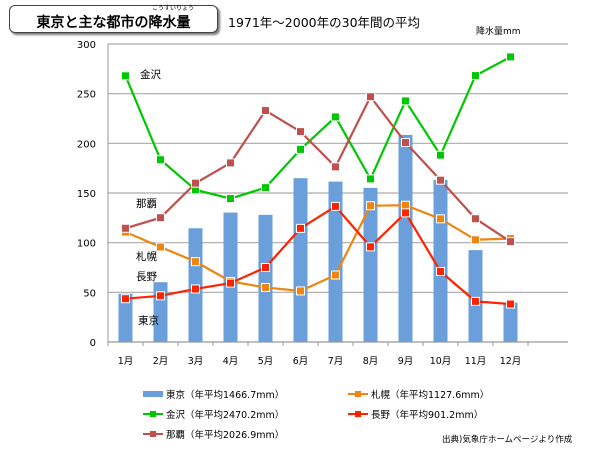  I want to click on line-札幌, so click(318, 248).